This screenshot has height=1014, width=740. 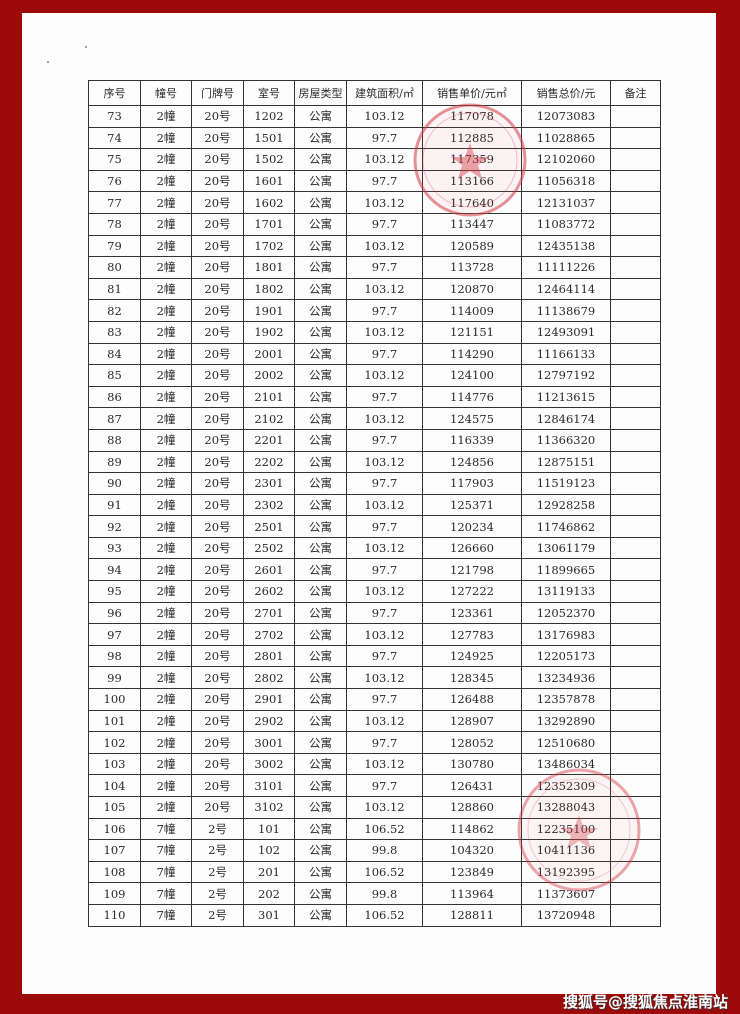 What do you see at coordinates (114, 634) in the screenshot?
I see `serial-cell: 97` at bounding box center [114, 634].